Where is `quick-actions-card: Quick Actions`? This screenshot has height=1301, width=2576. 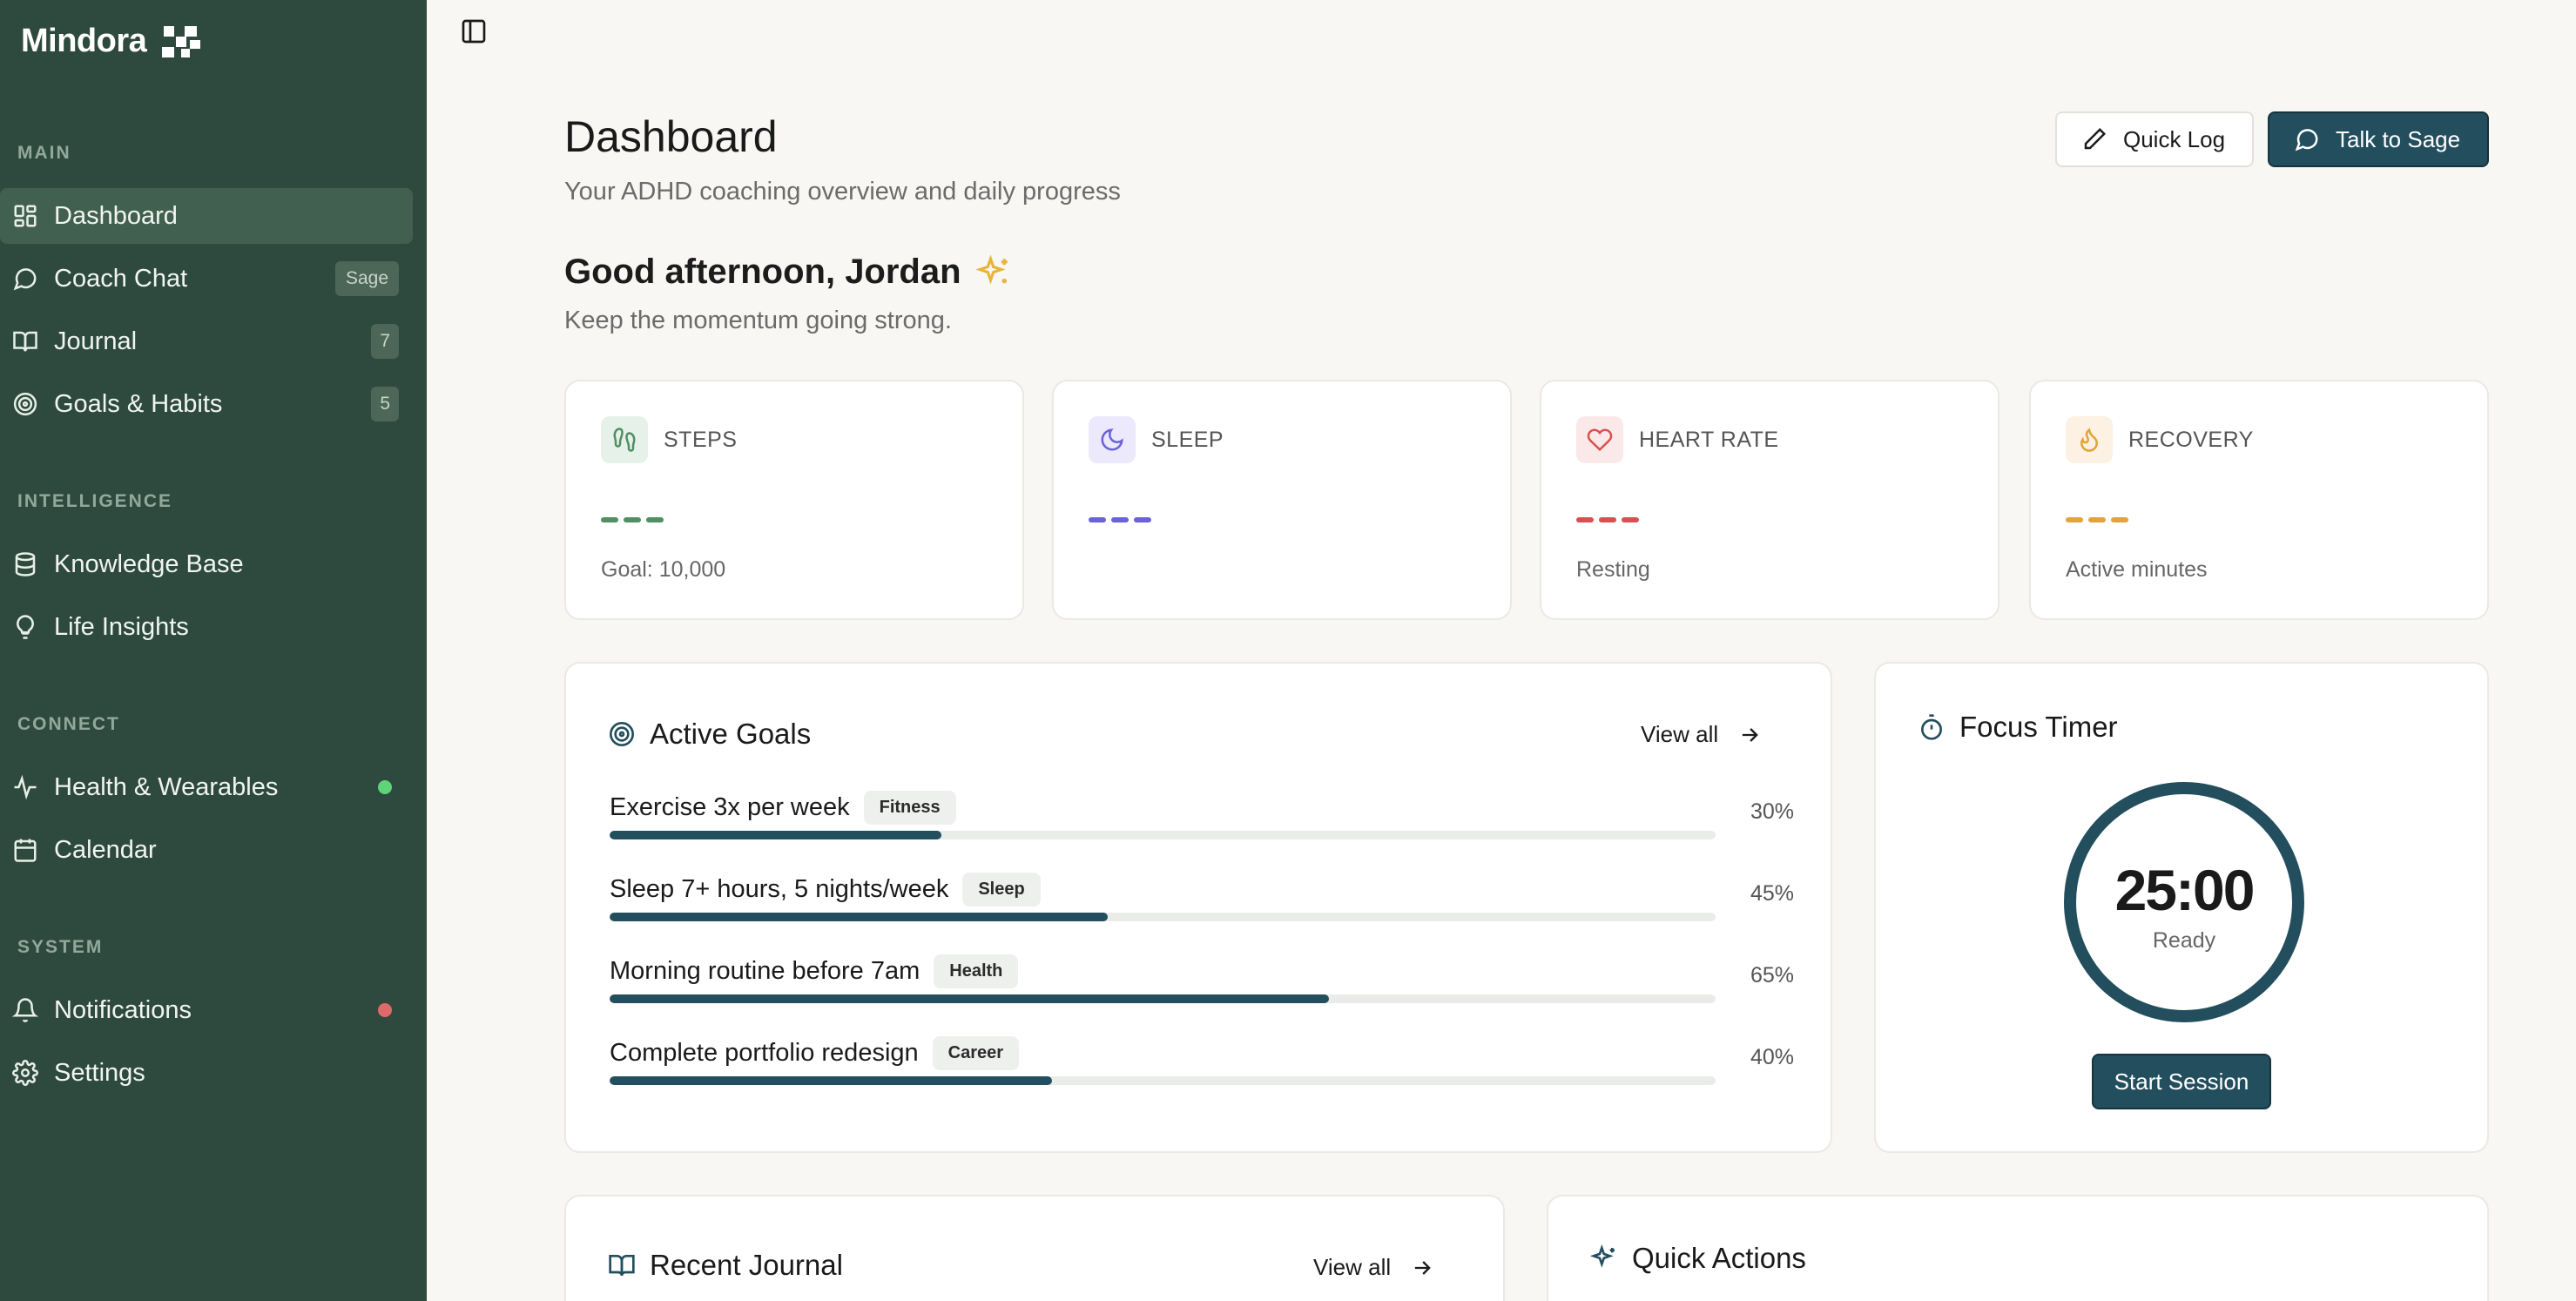 quick-actions-card: Quick Actions is located at coordinates (2018, 1248).